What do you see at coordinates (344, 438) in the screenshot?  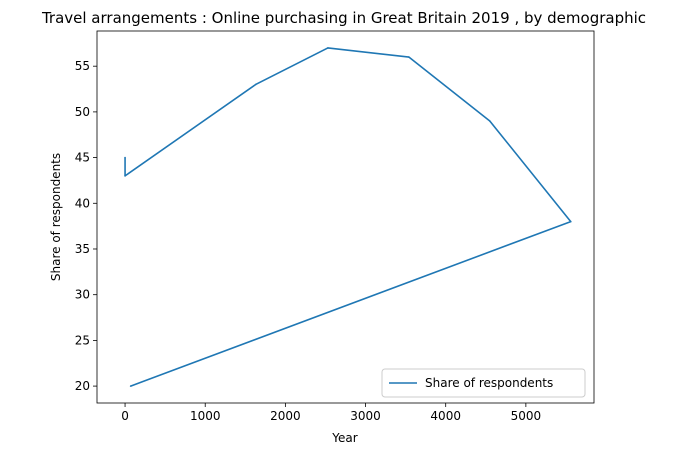 I see `x-axis-label: Year` at bounding box center [344, 438].